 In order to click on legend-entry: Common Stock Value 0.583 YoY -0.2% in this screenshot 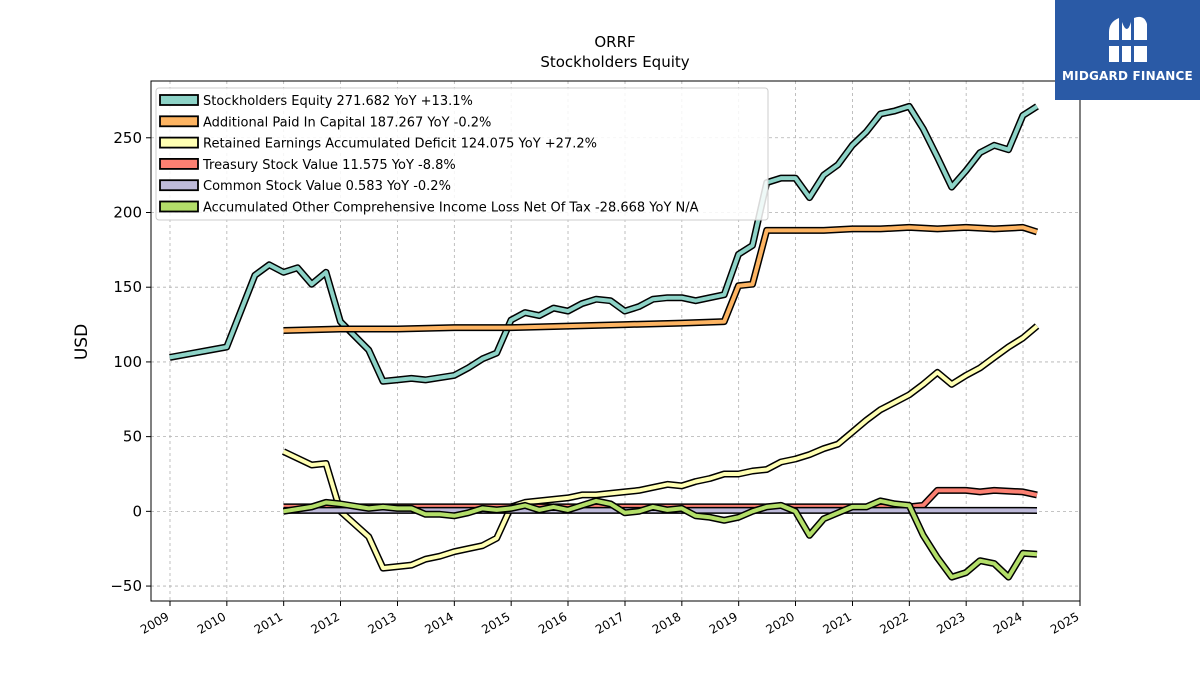, I will do `click(327, 186)`.